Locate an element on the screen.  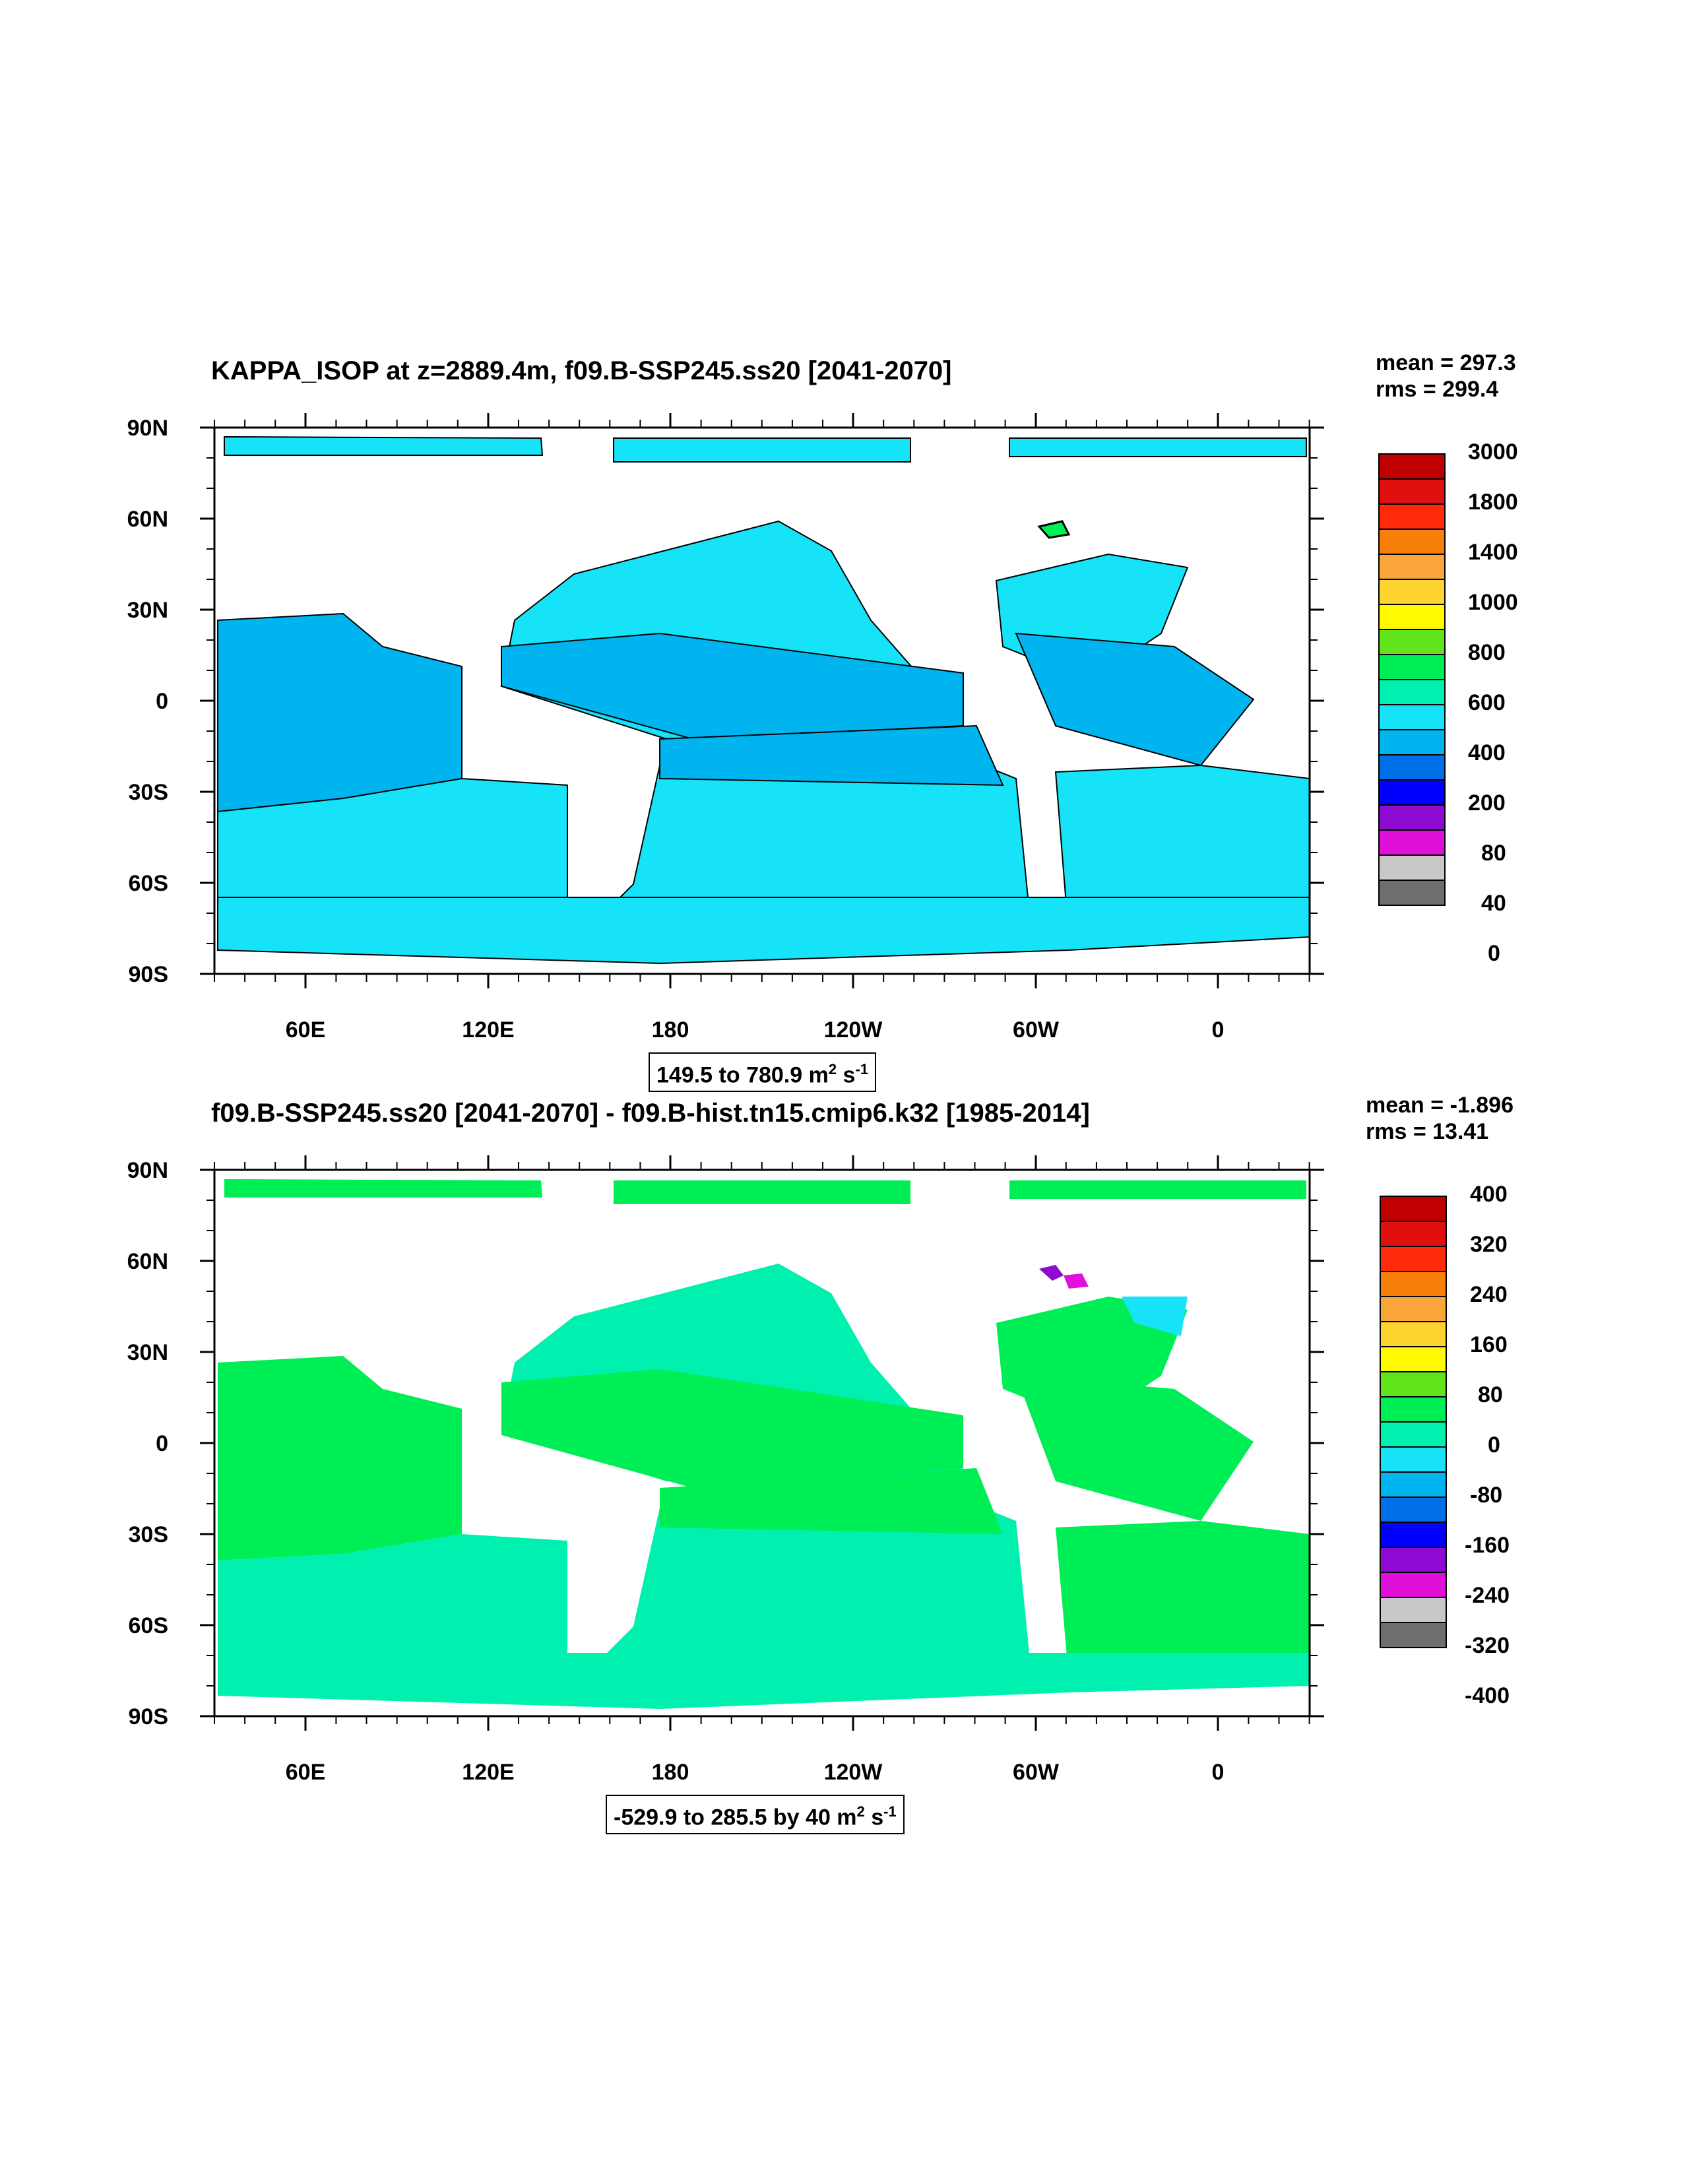
colorbar-label: 1800 is located at coordinates (1493, 502).